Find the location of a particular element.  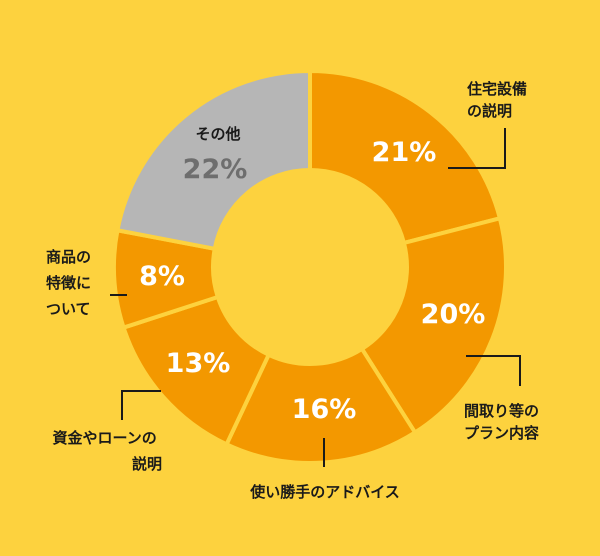

category-label-slice-4: 商品の 特徴に ついて is located at coordinates (71, 283).